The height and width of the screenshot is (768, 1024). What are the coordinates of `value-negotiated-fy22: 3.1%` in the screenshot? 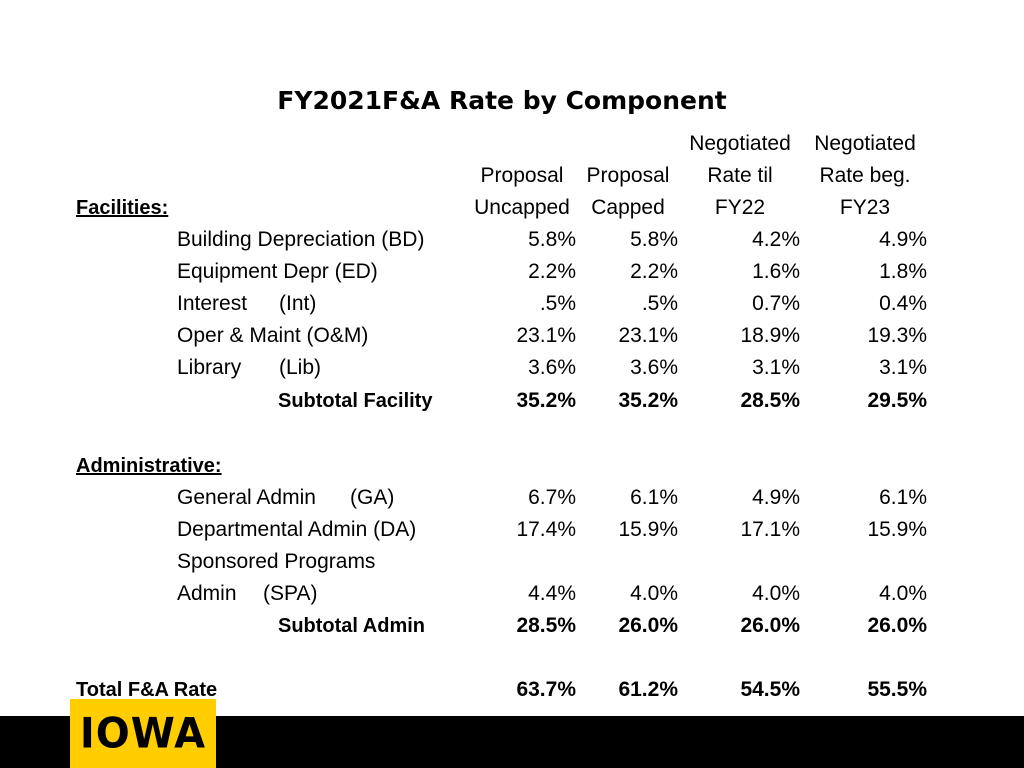 It's located at (776, 367).